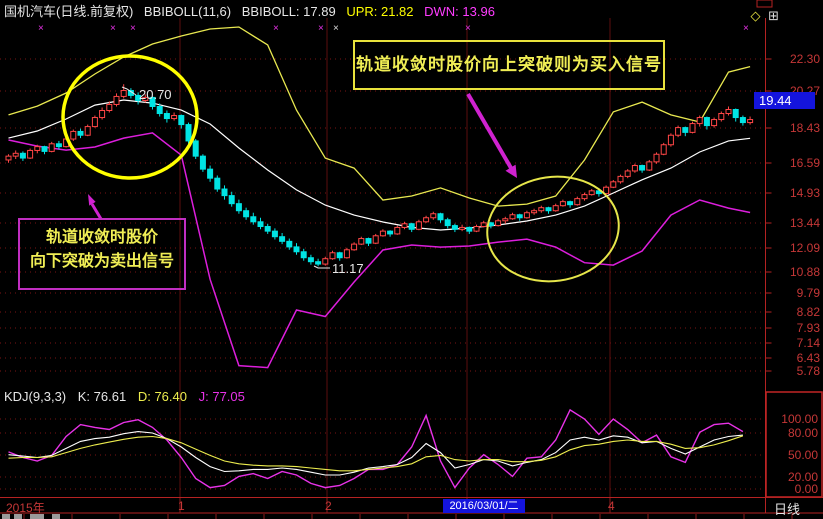 Image resolution: width=823 pixels, height=519 pixels. I want to click on x-label-year: 2015年, so click(25, 508).